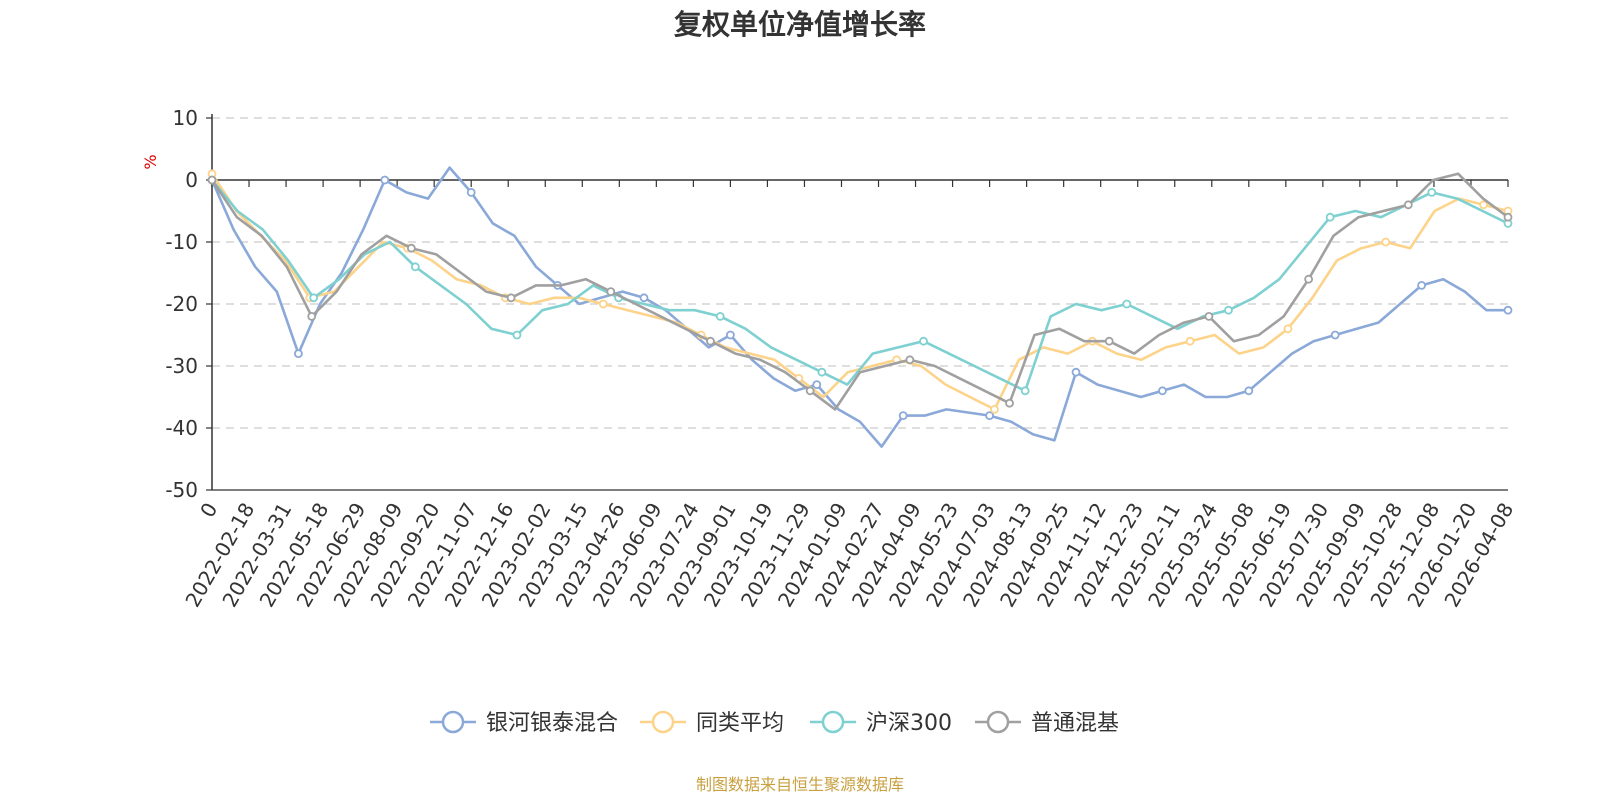 This screenshot has height=800, width=1600. I want to click on legend-label: 银河银泰混合, so click(552, 723).